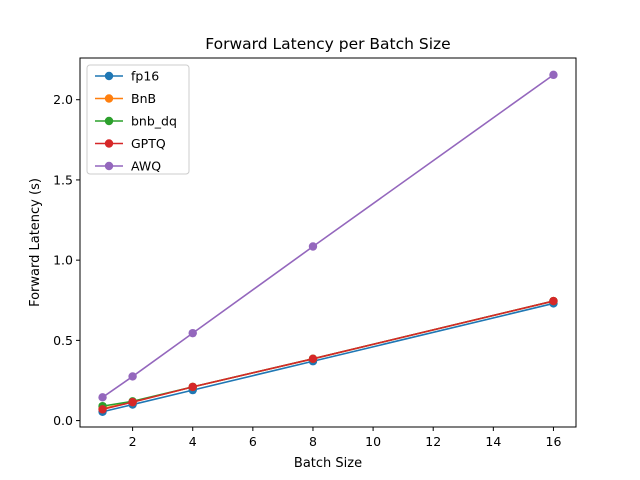  I want to click on legend-label: GPTQ, so click(148, 143).